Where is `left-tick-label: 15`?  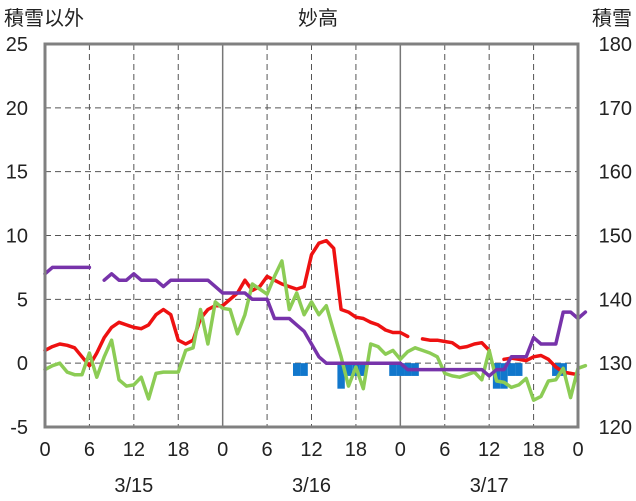
left-tick-label: 15 is located at coordinates (17, 173).